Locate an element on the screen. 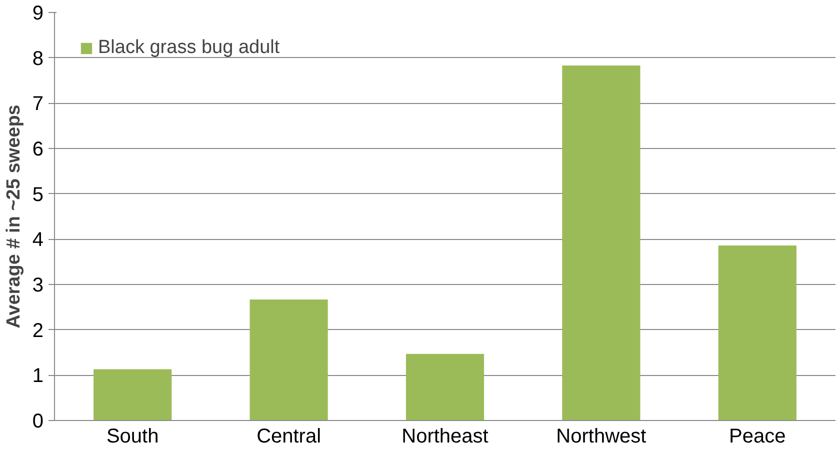 The width and height of the screenshot is (837, 450). y-tick-label: 3 is located at coordinates (38, 285).